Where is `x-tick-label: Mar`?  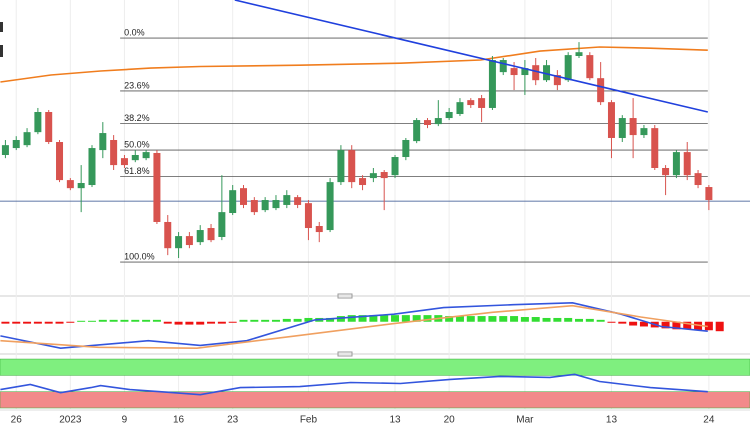 x-tick-label: Mar is located at coordinates (525, 420).